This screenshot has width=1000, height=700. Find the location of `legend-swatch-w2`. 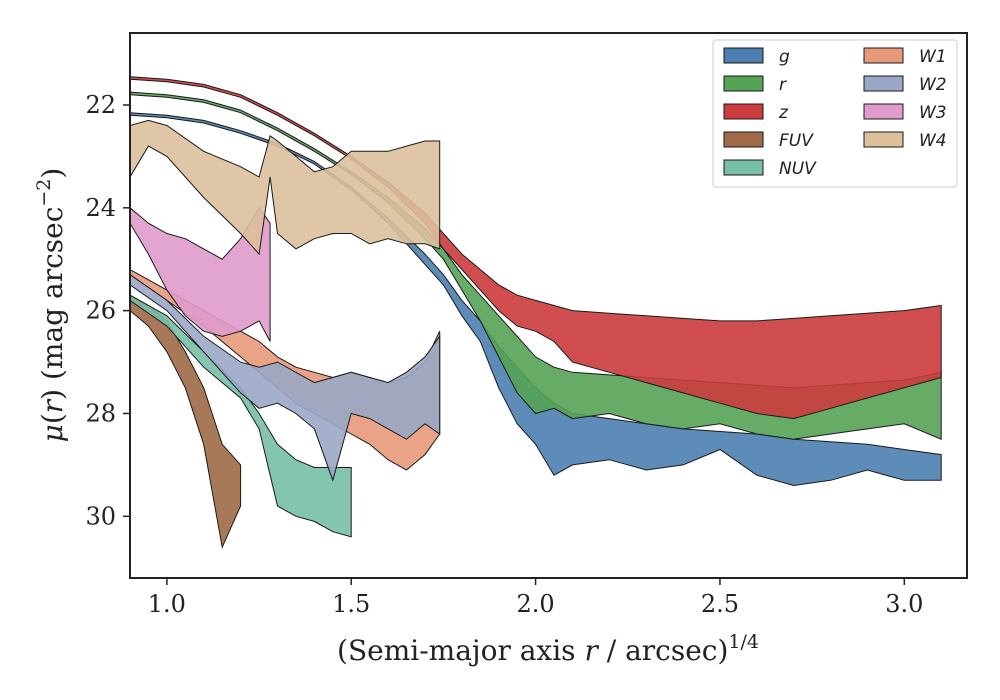

legend-swatch-w2 is located at coordinates (883, 83).